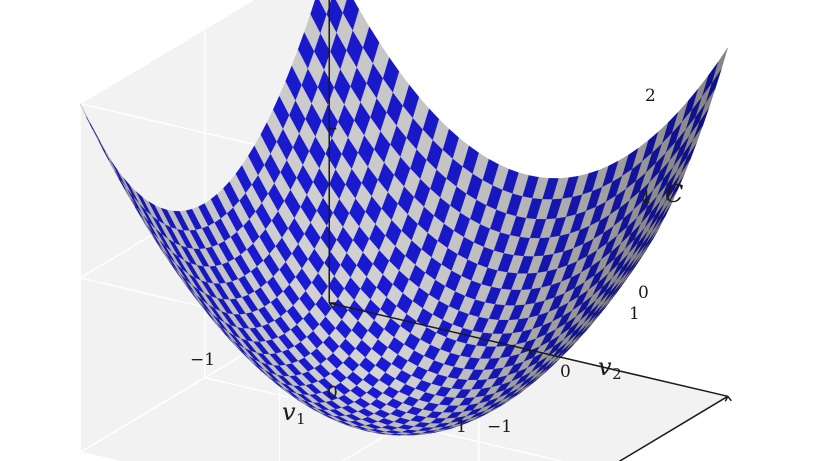 This screenshot has width=820, height=461. I want to click on z-axis-title: C, so click(674, 194).